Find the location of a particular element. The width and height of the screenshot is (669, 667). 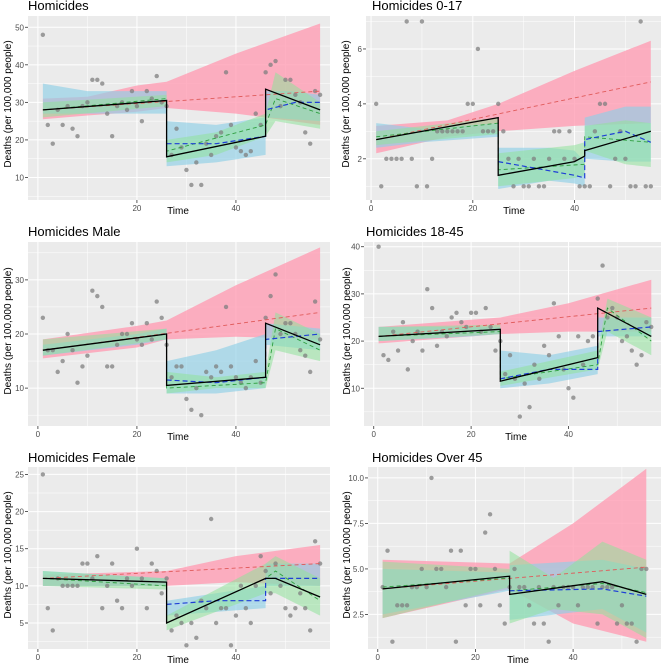

green-fit-line is located at coordinates (515, 343).